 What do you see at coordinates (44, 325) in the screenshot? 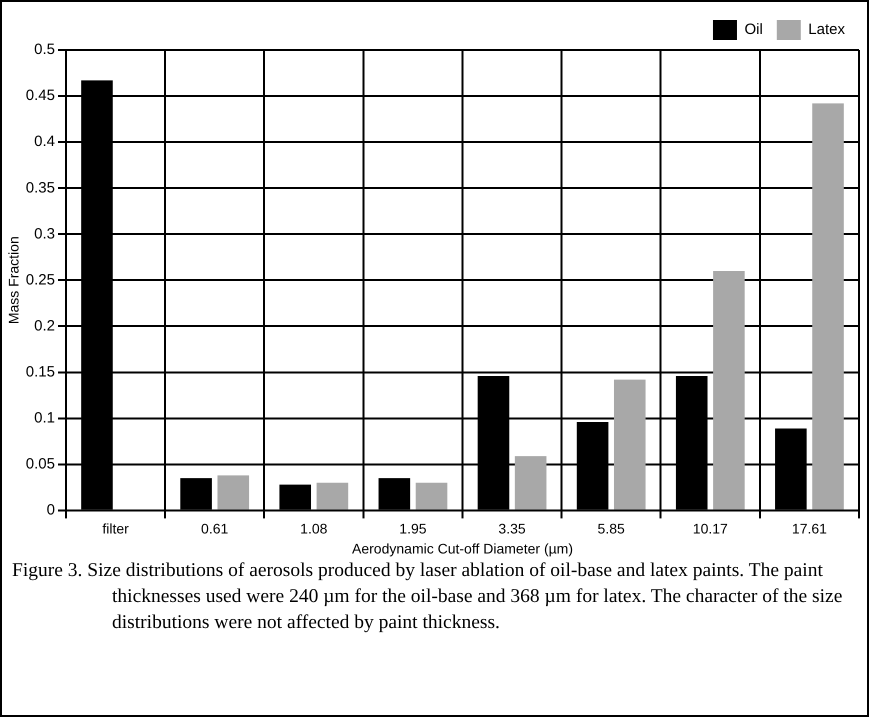
I see `y-tick-label: 0.2` at bounding box center [44, 325].